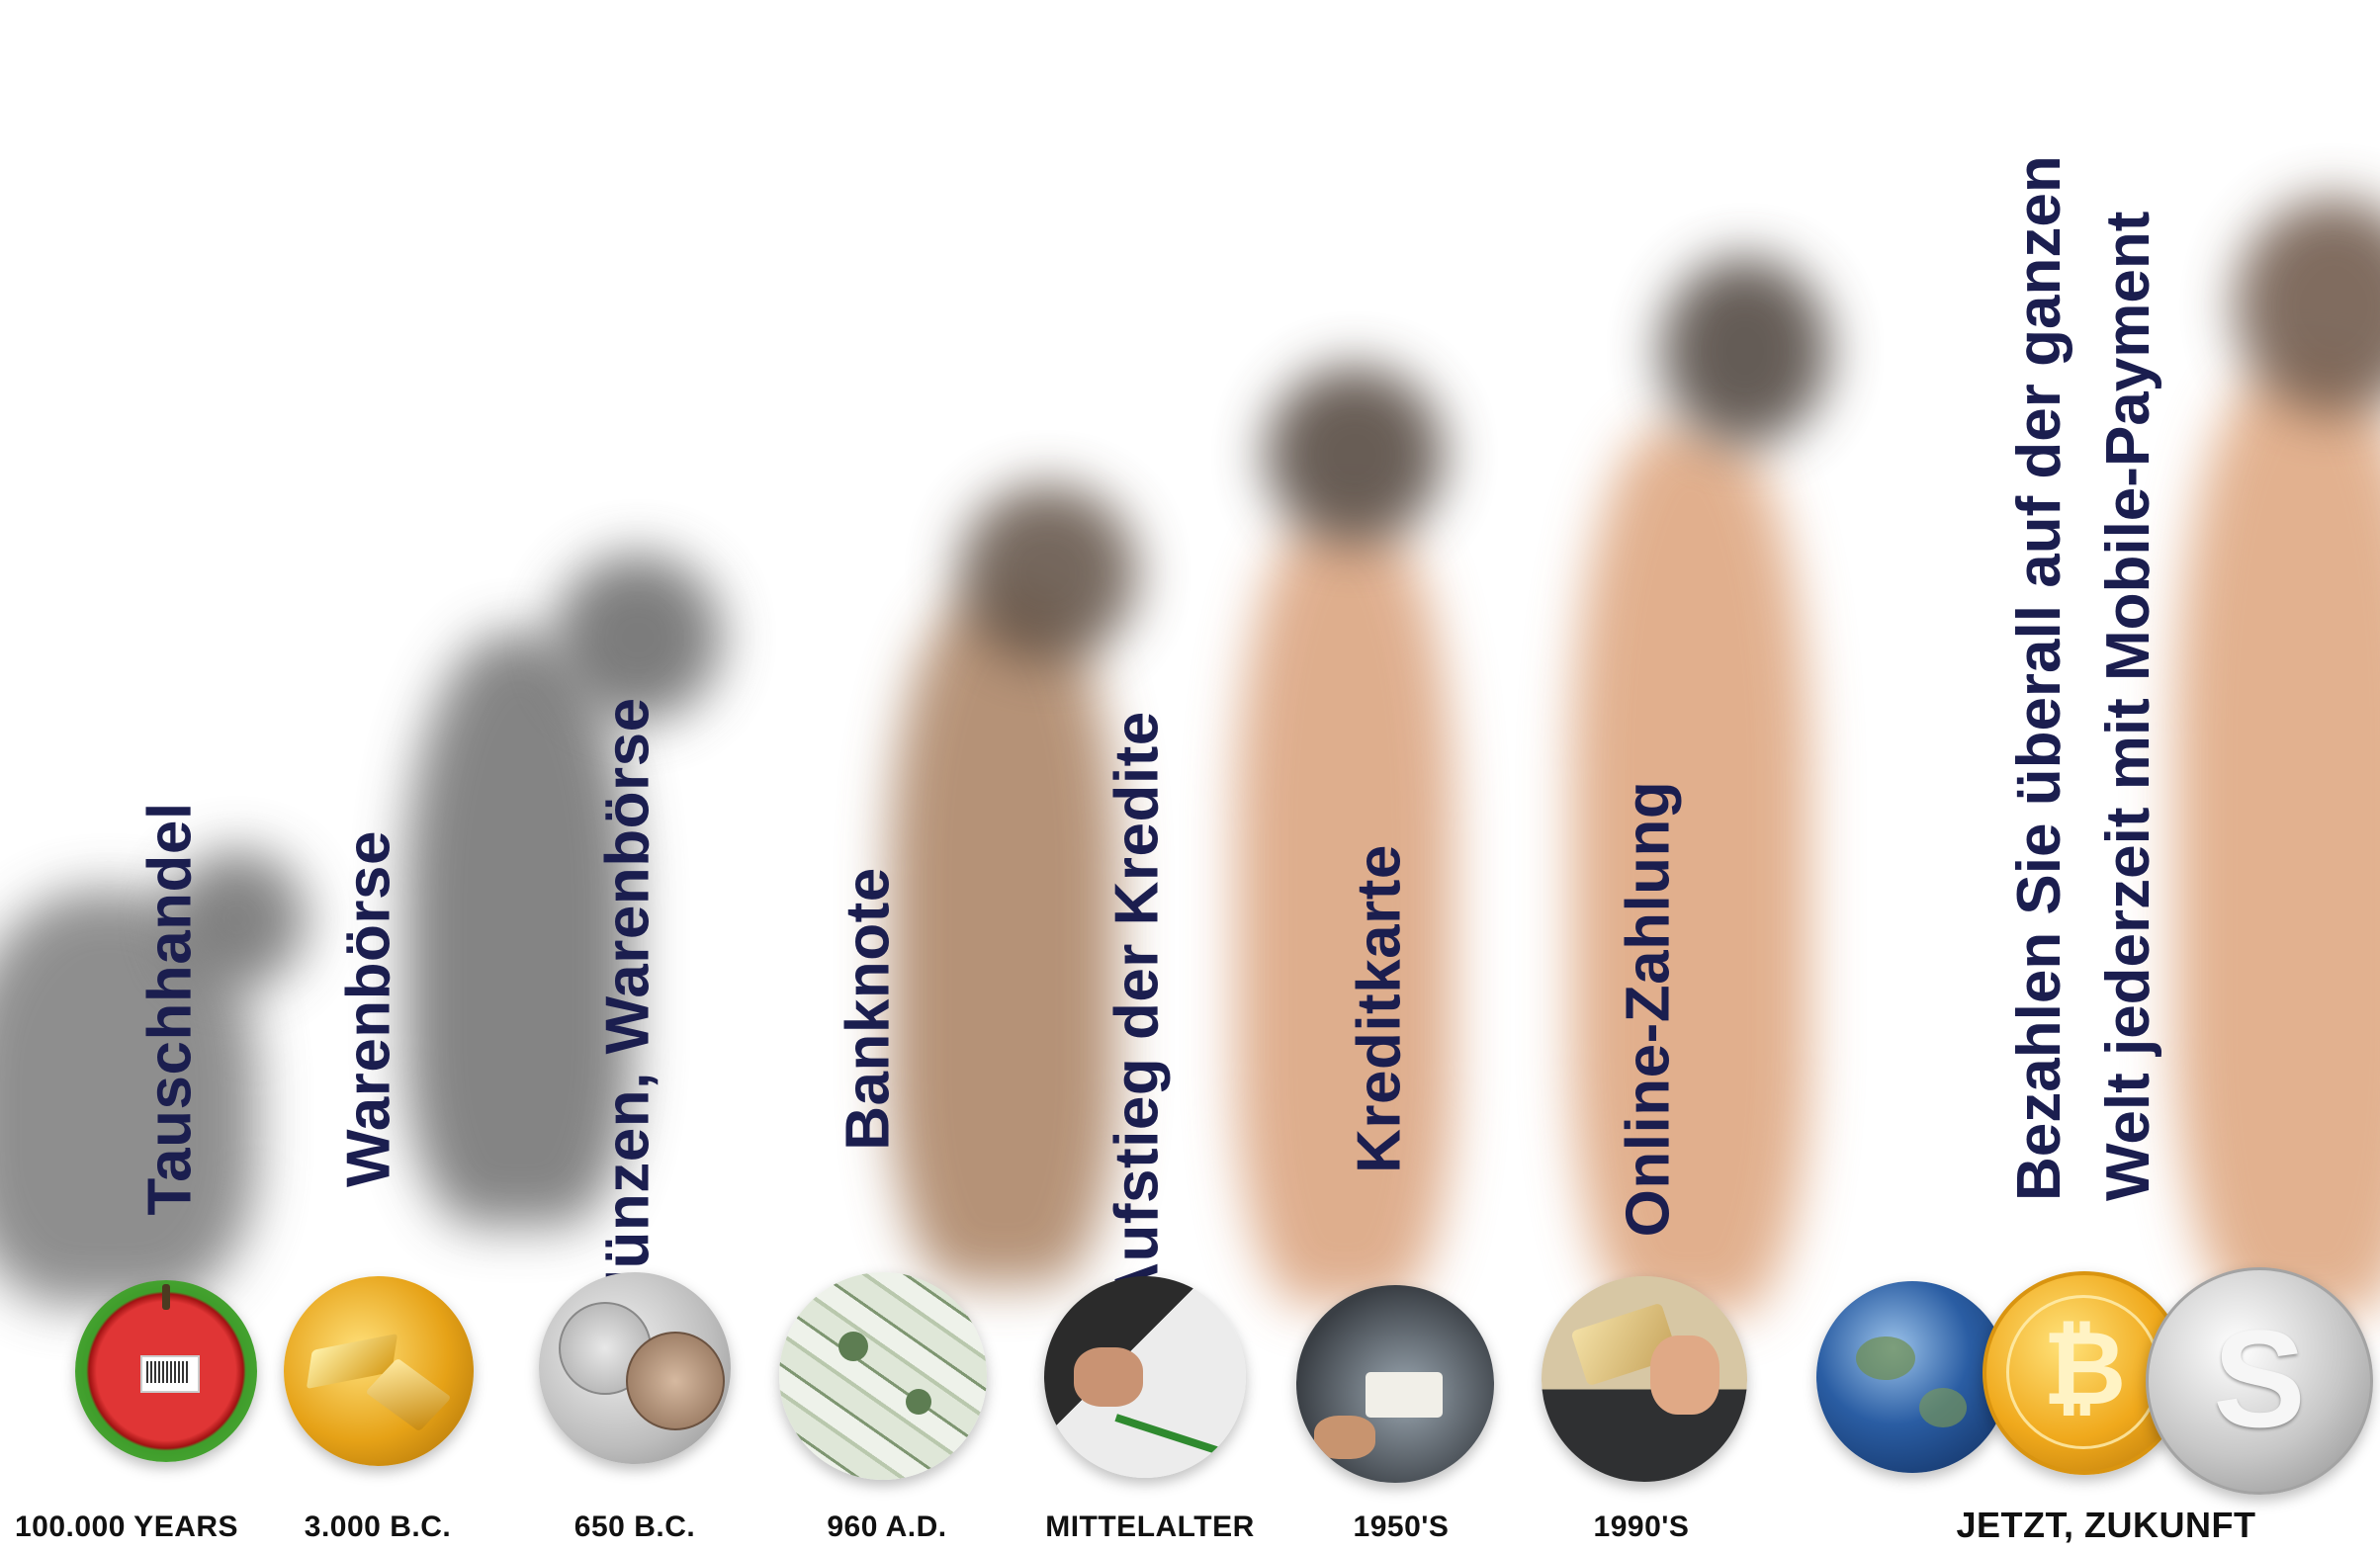  I want to click on stage-label-rise-of-credit: Aufstieg der Kredite, so click(1137, 1009).